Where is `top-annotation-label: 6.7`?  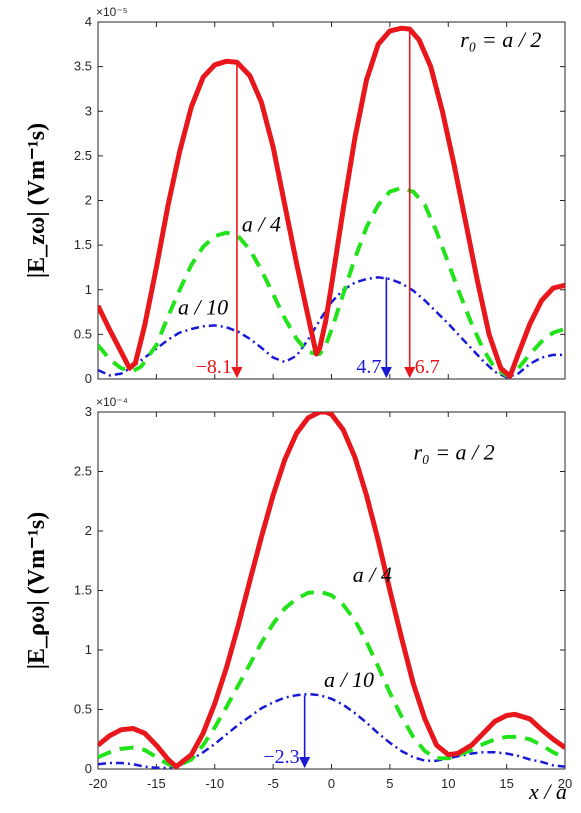 top-annotation-label: 6.7 is located at coordinates (427, 367).